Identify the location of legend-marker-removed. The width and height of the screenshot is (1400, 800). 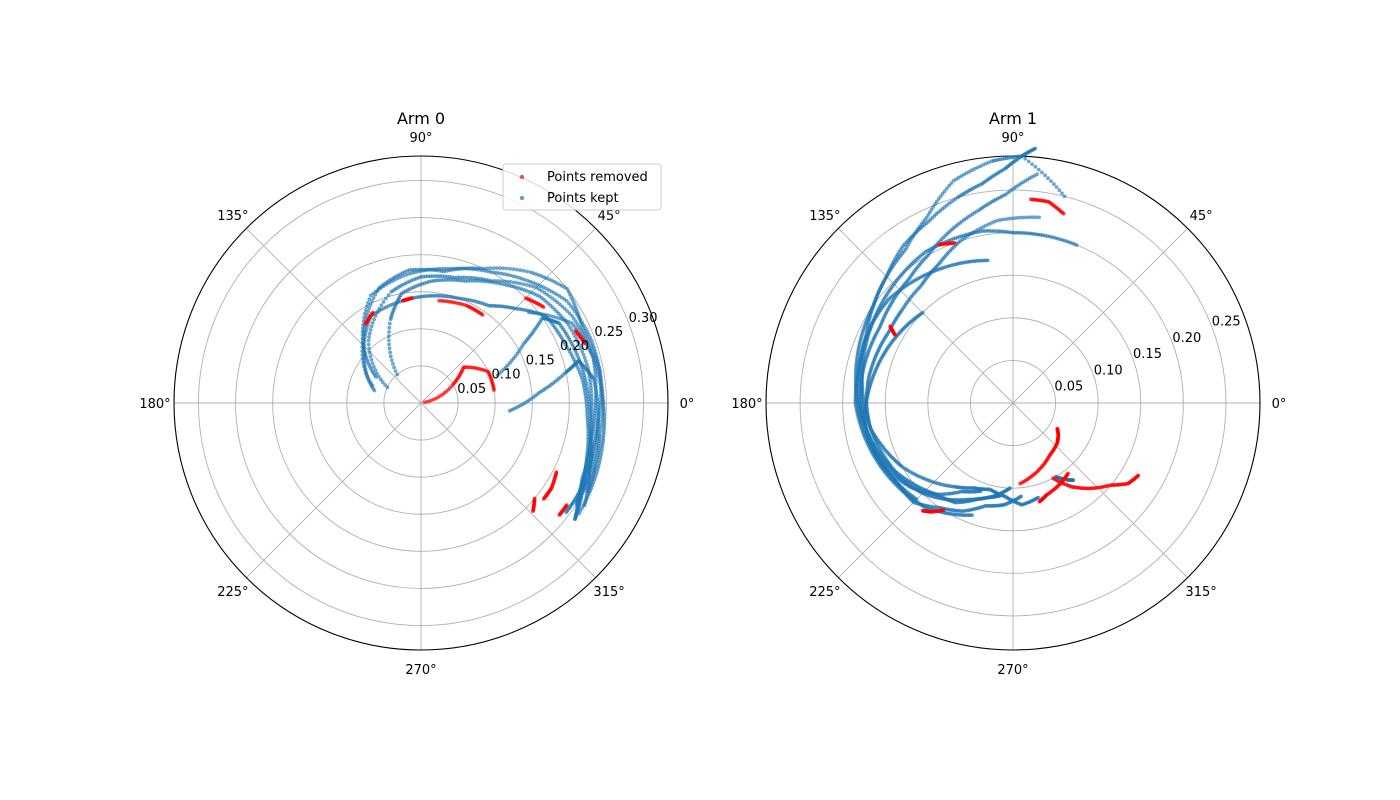
(522, 177).